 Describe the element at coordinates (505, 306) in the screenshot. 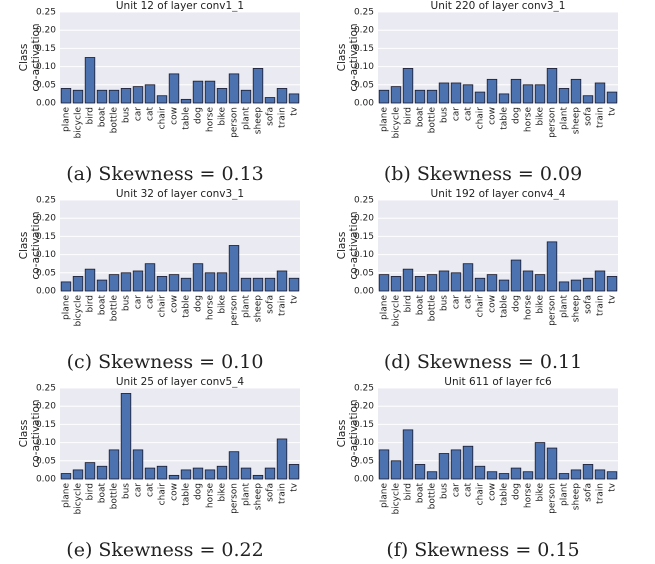

I see `x-tick-label: table` at that location.